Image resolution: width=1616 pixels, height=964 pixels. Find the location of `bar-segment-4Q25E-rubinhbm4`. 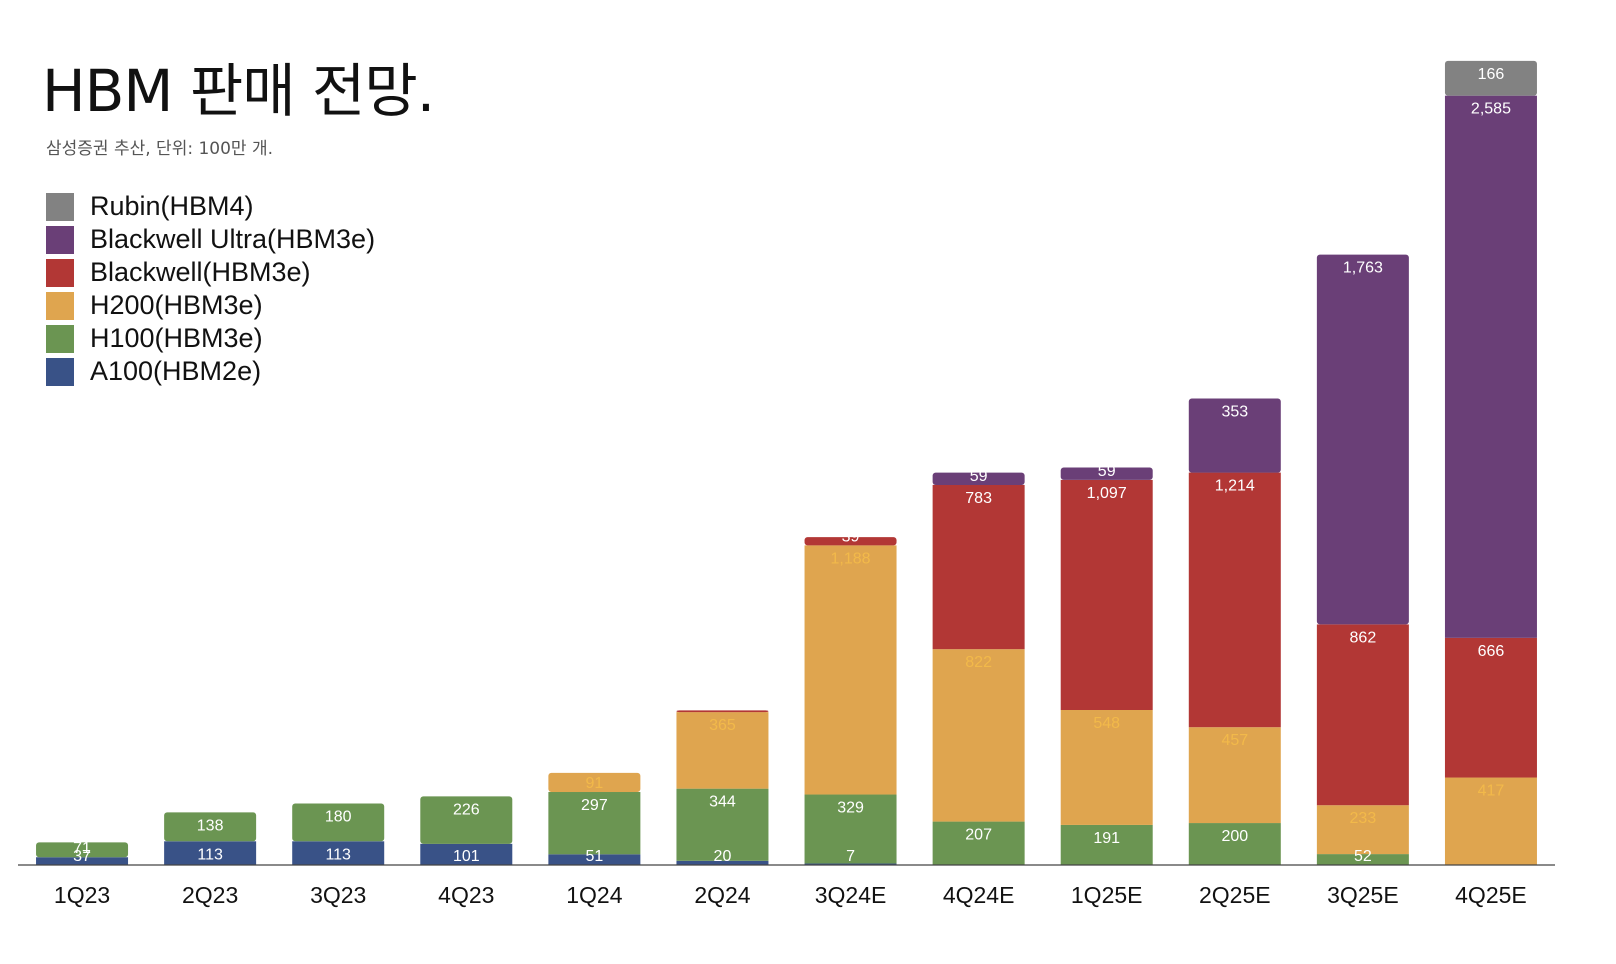

bar-segment-4Q25E-rubinhbm4 is located at coordinates (1490, 78).